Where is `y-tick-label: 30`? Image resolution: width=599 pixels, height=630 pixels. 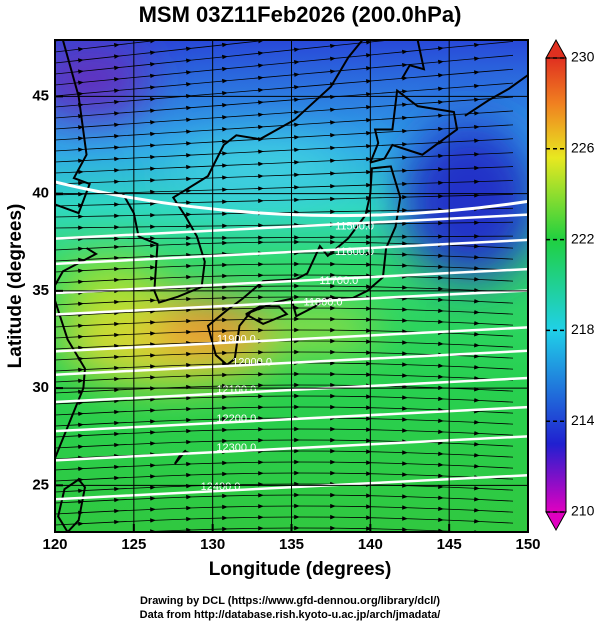 y-tick-label: 30 is located at coordinates (40, 387).